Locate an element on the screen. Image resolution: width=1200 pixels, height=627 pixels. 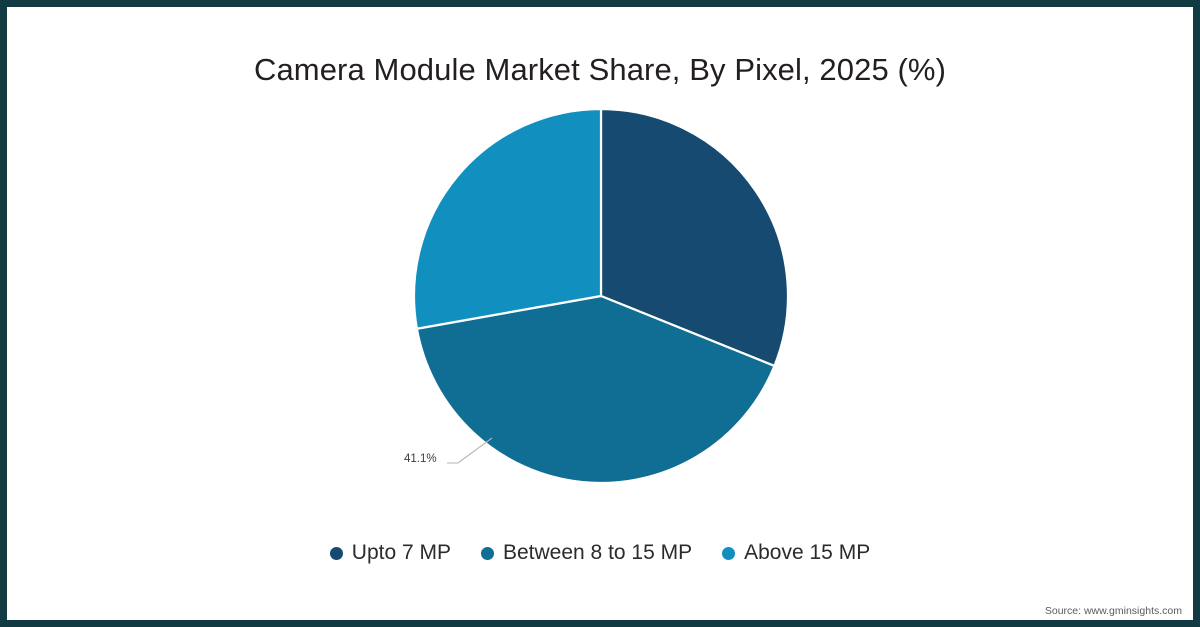
legend-item-upto-7-mp: Upto 7 MP is located at coordinates (390, 553).